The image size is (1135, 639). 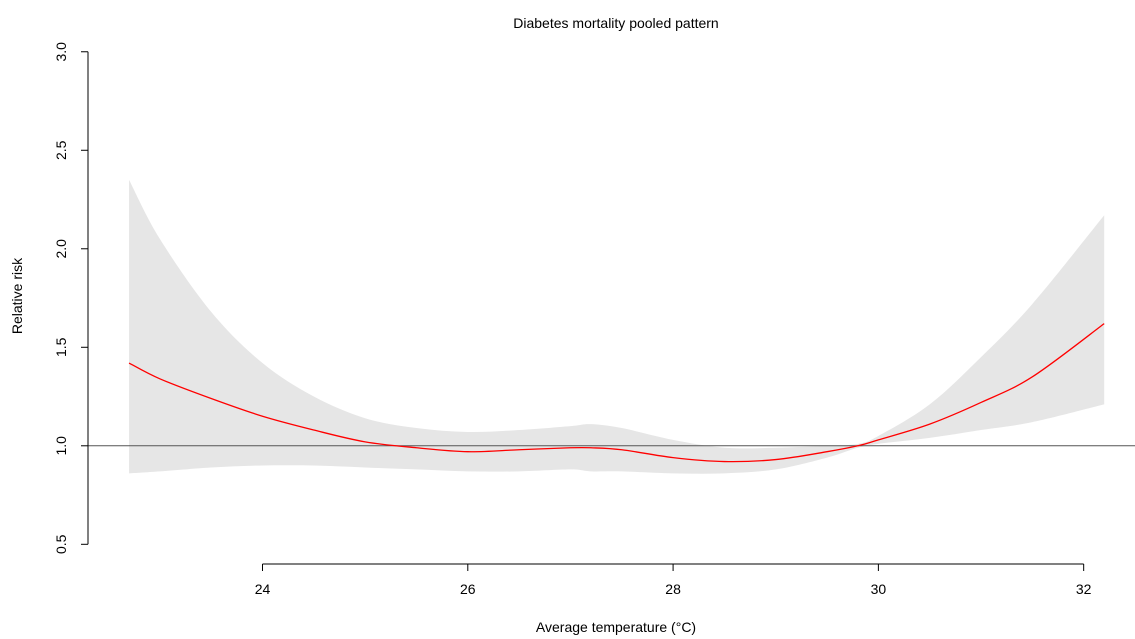 What do you see at coordinates (879, 589) in the screenshot?
I see `x-tick-label: 30` at bounding box center [879, 589].